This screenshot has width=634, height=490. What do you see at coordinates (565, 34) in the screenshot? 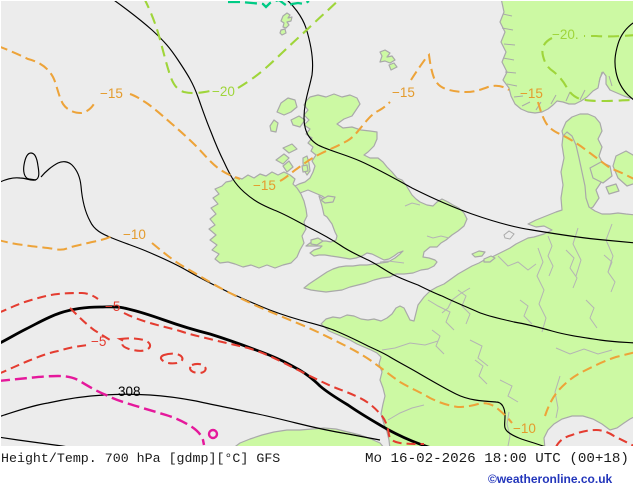
I see `svg-text: −20.` at bounding box center [565, 34].